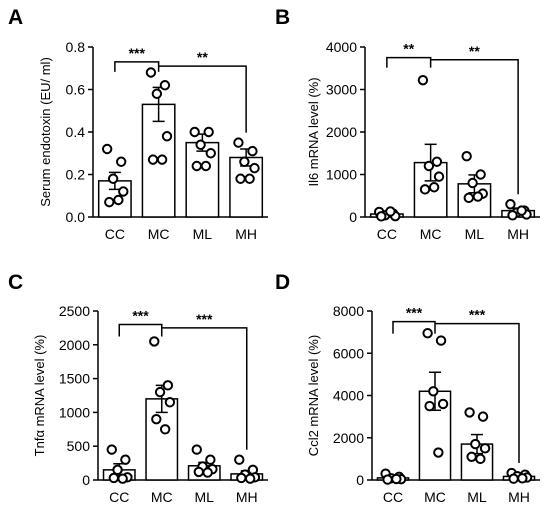 The height and width of the screenshot is (508, 550). I want to click on panel-c-y-tick-label: 1000, so click(74, 412).